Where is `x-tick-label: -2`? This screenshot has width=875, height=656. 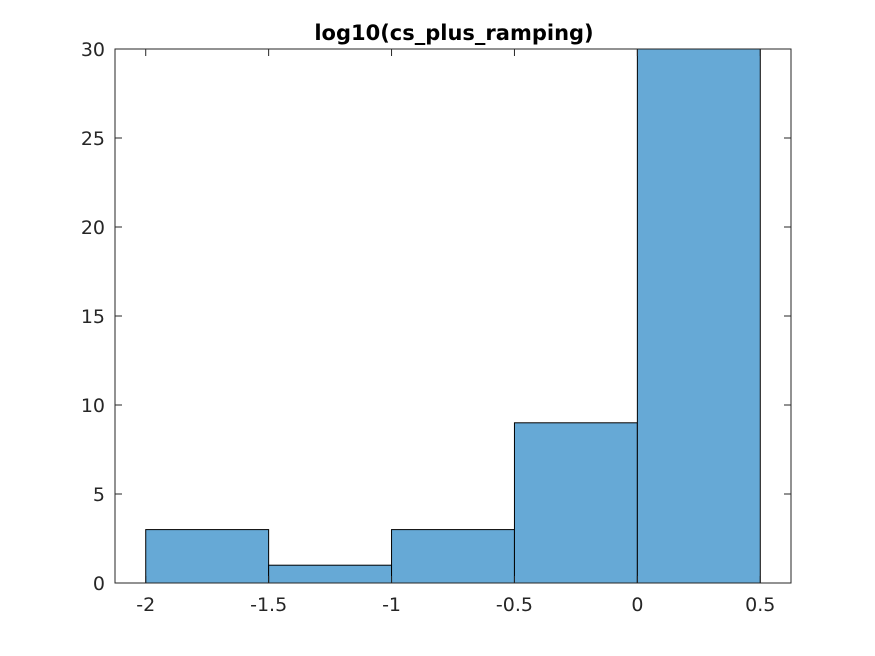
x-tick-label: -2 is located at coordinates (145, 605).